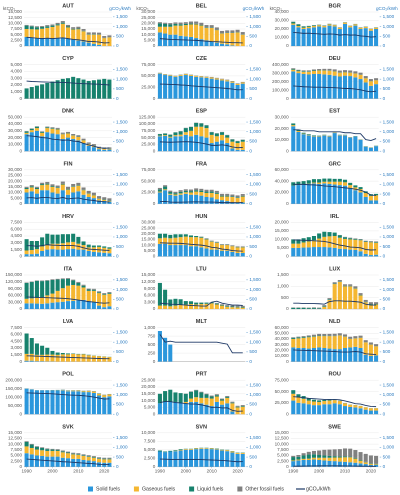  I want to click on panel-title: POL, so click(68, 375).